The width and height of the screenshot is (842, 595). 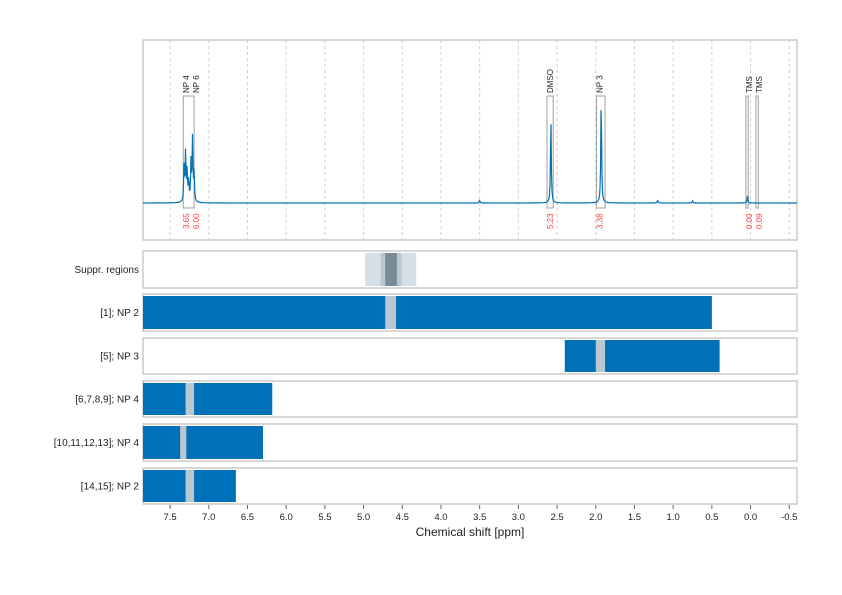 I want to click on x-tick-label: 7.5, so click(x=169, y=517).